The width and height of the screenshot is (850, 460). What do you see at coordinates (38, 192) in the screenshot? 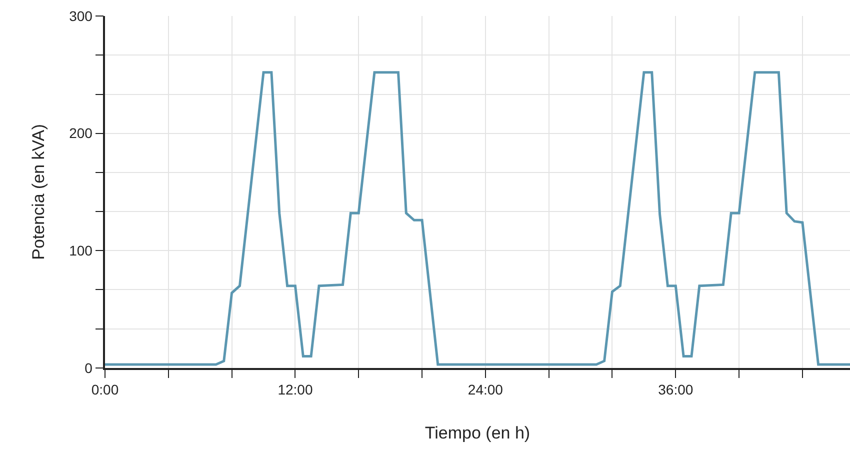
I see `y-axis-title: Potencia (en kVA)` at bounding box center [38, 192].